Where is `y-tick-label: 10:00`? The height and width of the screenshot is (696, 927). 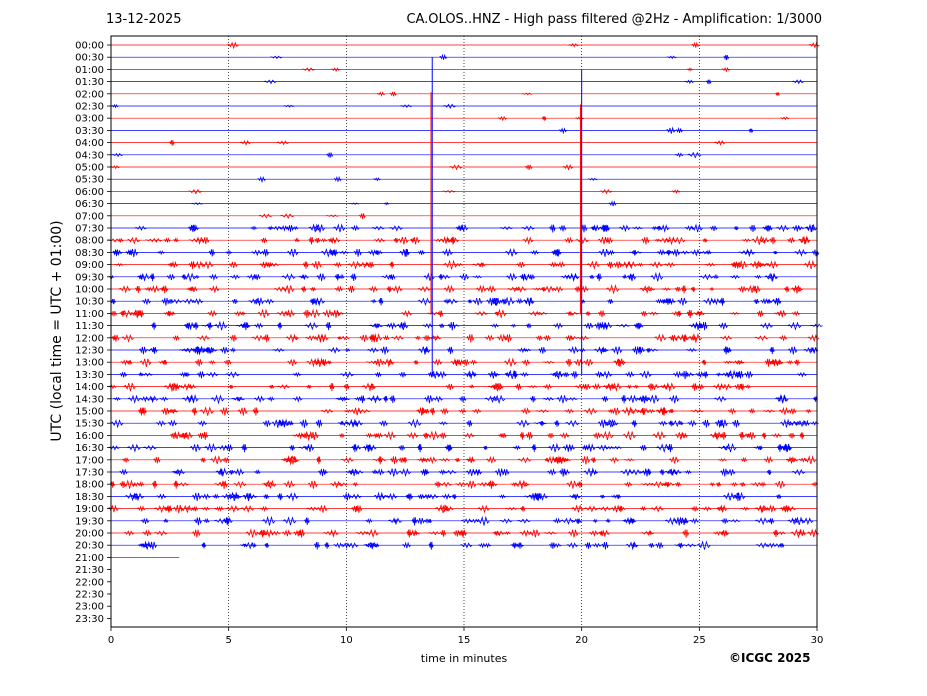 y-tick-label: 10:00 is located at coordinates (89, 290).